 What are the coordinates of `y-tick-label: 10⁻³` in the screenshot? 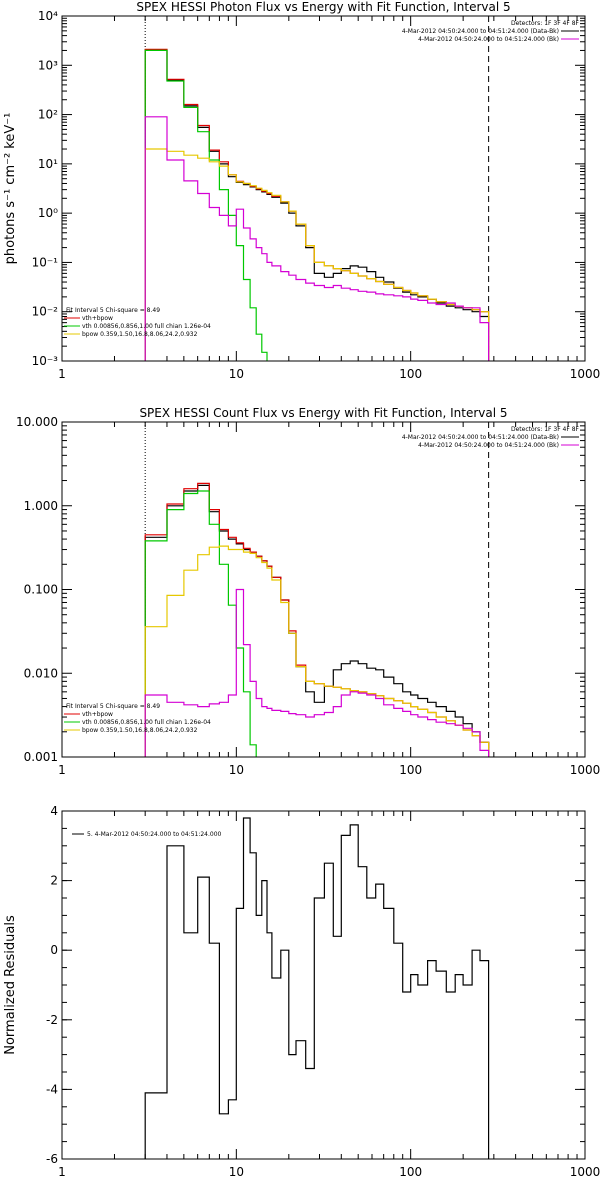 It's located at (45, 361).